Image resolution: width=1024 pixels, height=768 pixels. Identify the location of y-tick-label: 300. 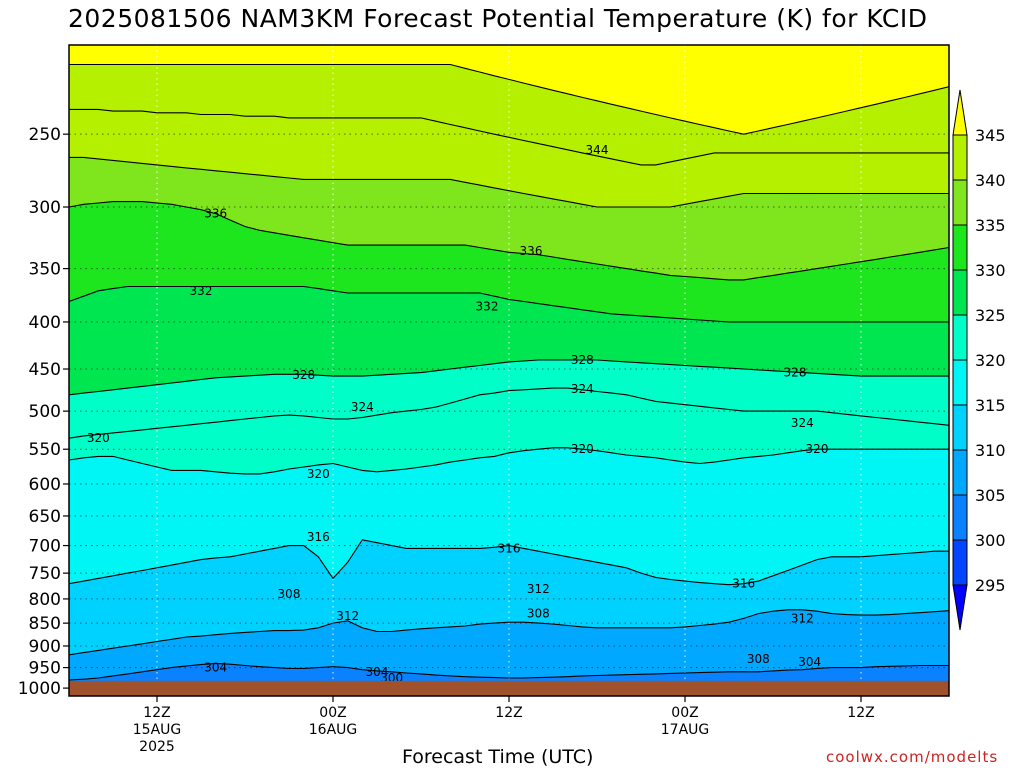
(45, 208).